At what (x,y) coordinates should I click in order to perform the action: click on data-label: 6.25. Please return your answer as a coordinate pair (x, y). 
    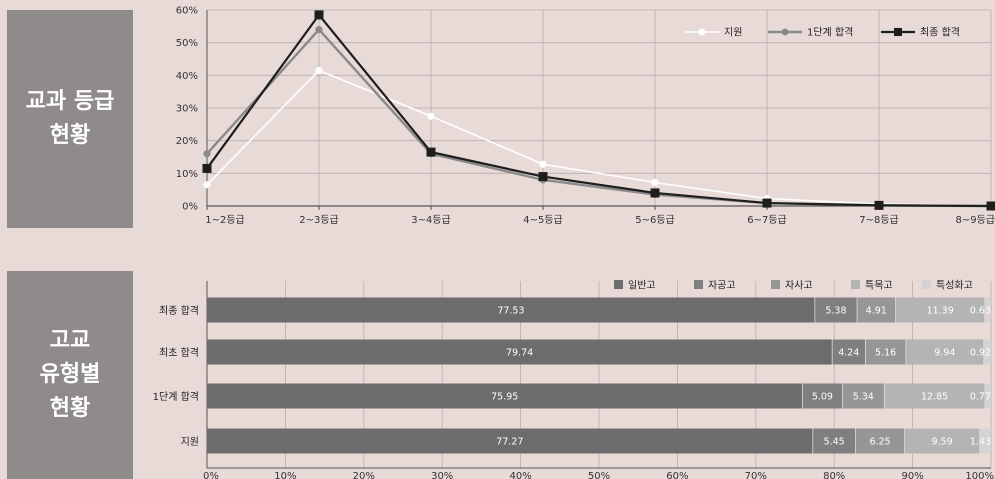
    Looking at the image, I should click on (879, 442).